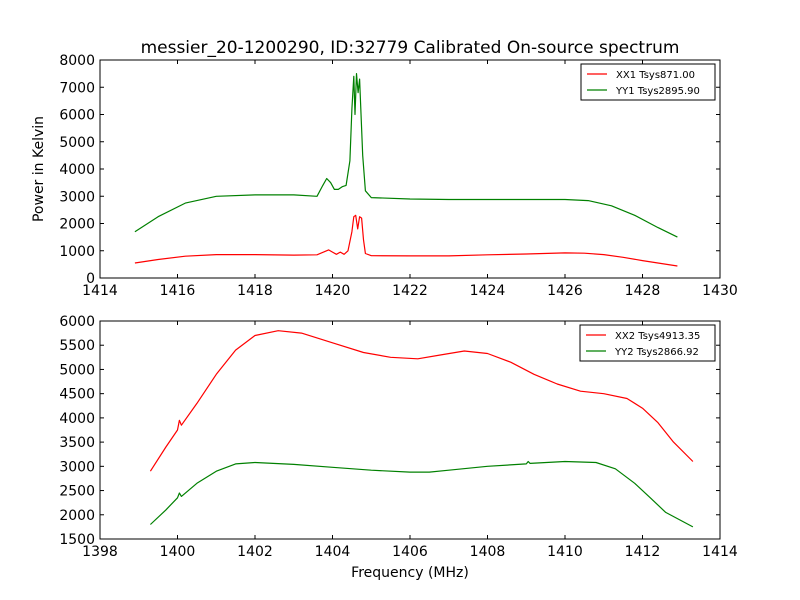 The height and width of the screenshot is (600, 800). What do you see at coordinates (77, 395) in the screenshot?
I see `y-tick-label: 4500` at bounding box center [77, 395].